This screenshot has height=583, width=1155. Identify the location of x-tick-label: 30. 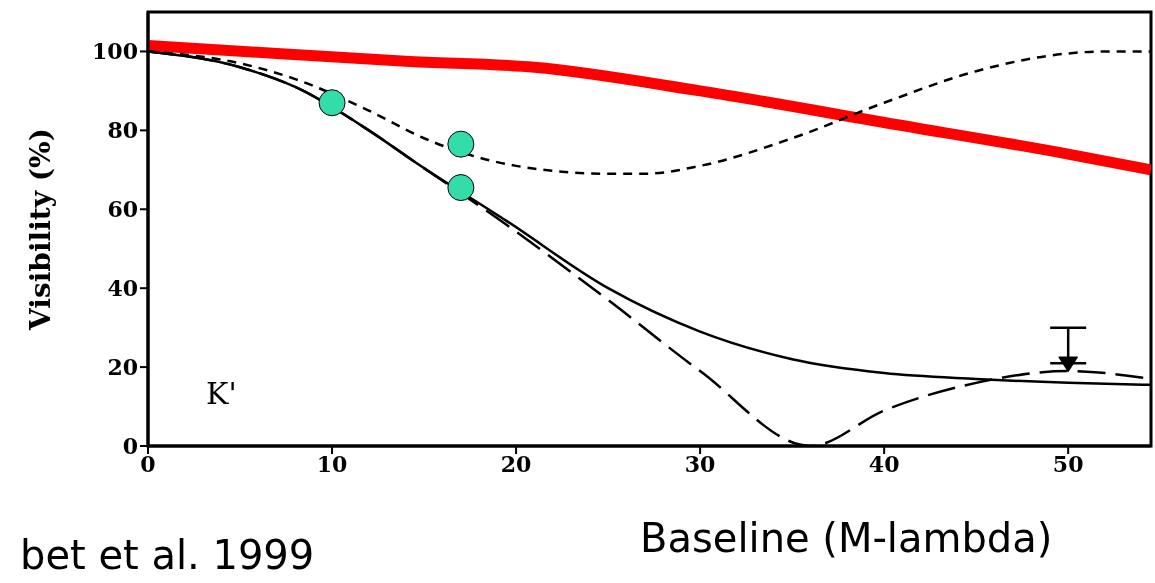
(700, 463).